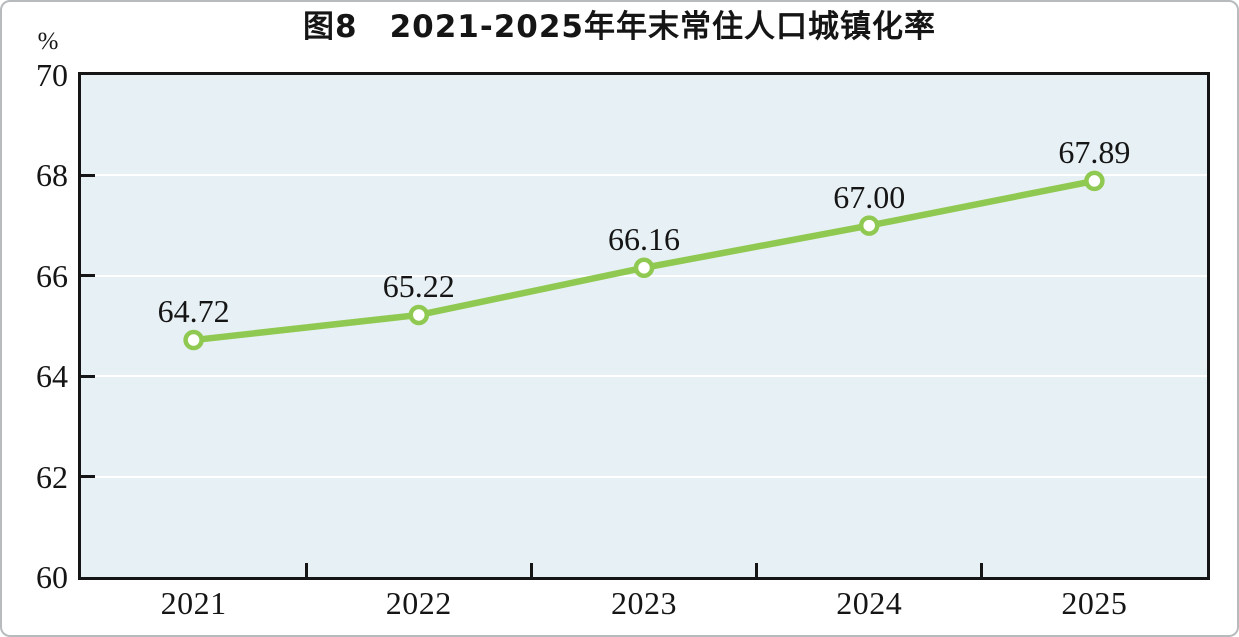 The width and height of the screenshot is (1239, 637). What do you see at coordinates (52, 175) in the screenshot?
I see `y-axis-label: 68` at bounding box center [52, 175].